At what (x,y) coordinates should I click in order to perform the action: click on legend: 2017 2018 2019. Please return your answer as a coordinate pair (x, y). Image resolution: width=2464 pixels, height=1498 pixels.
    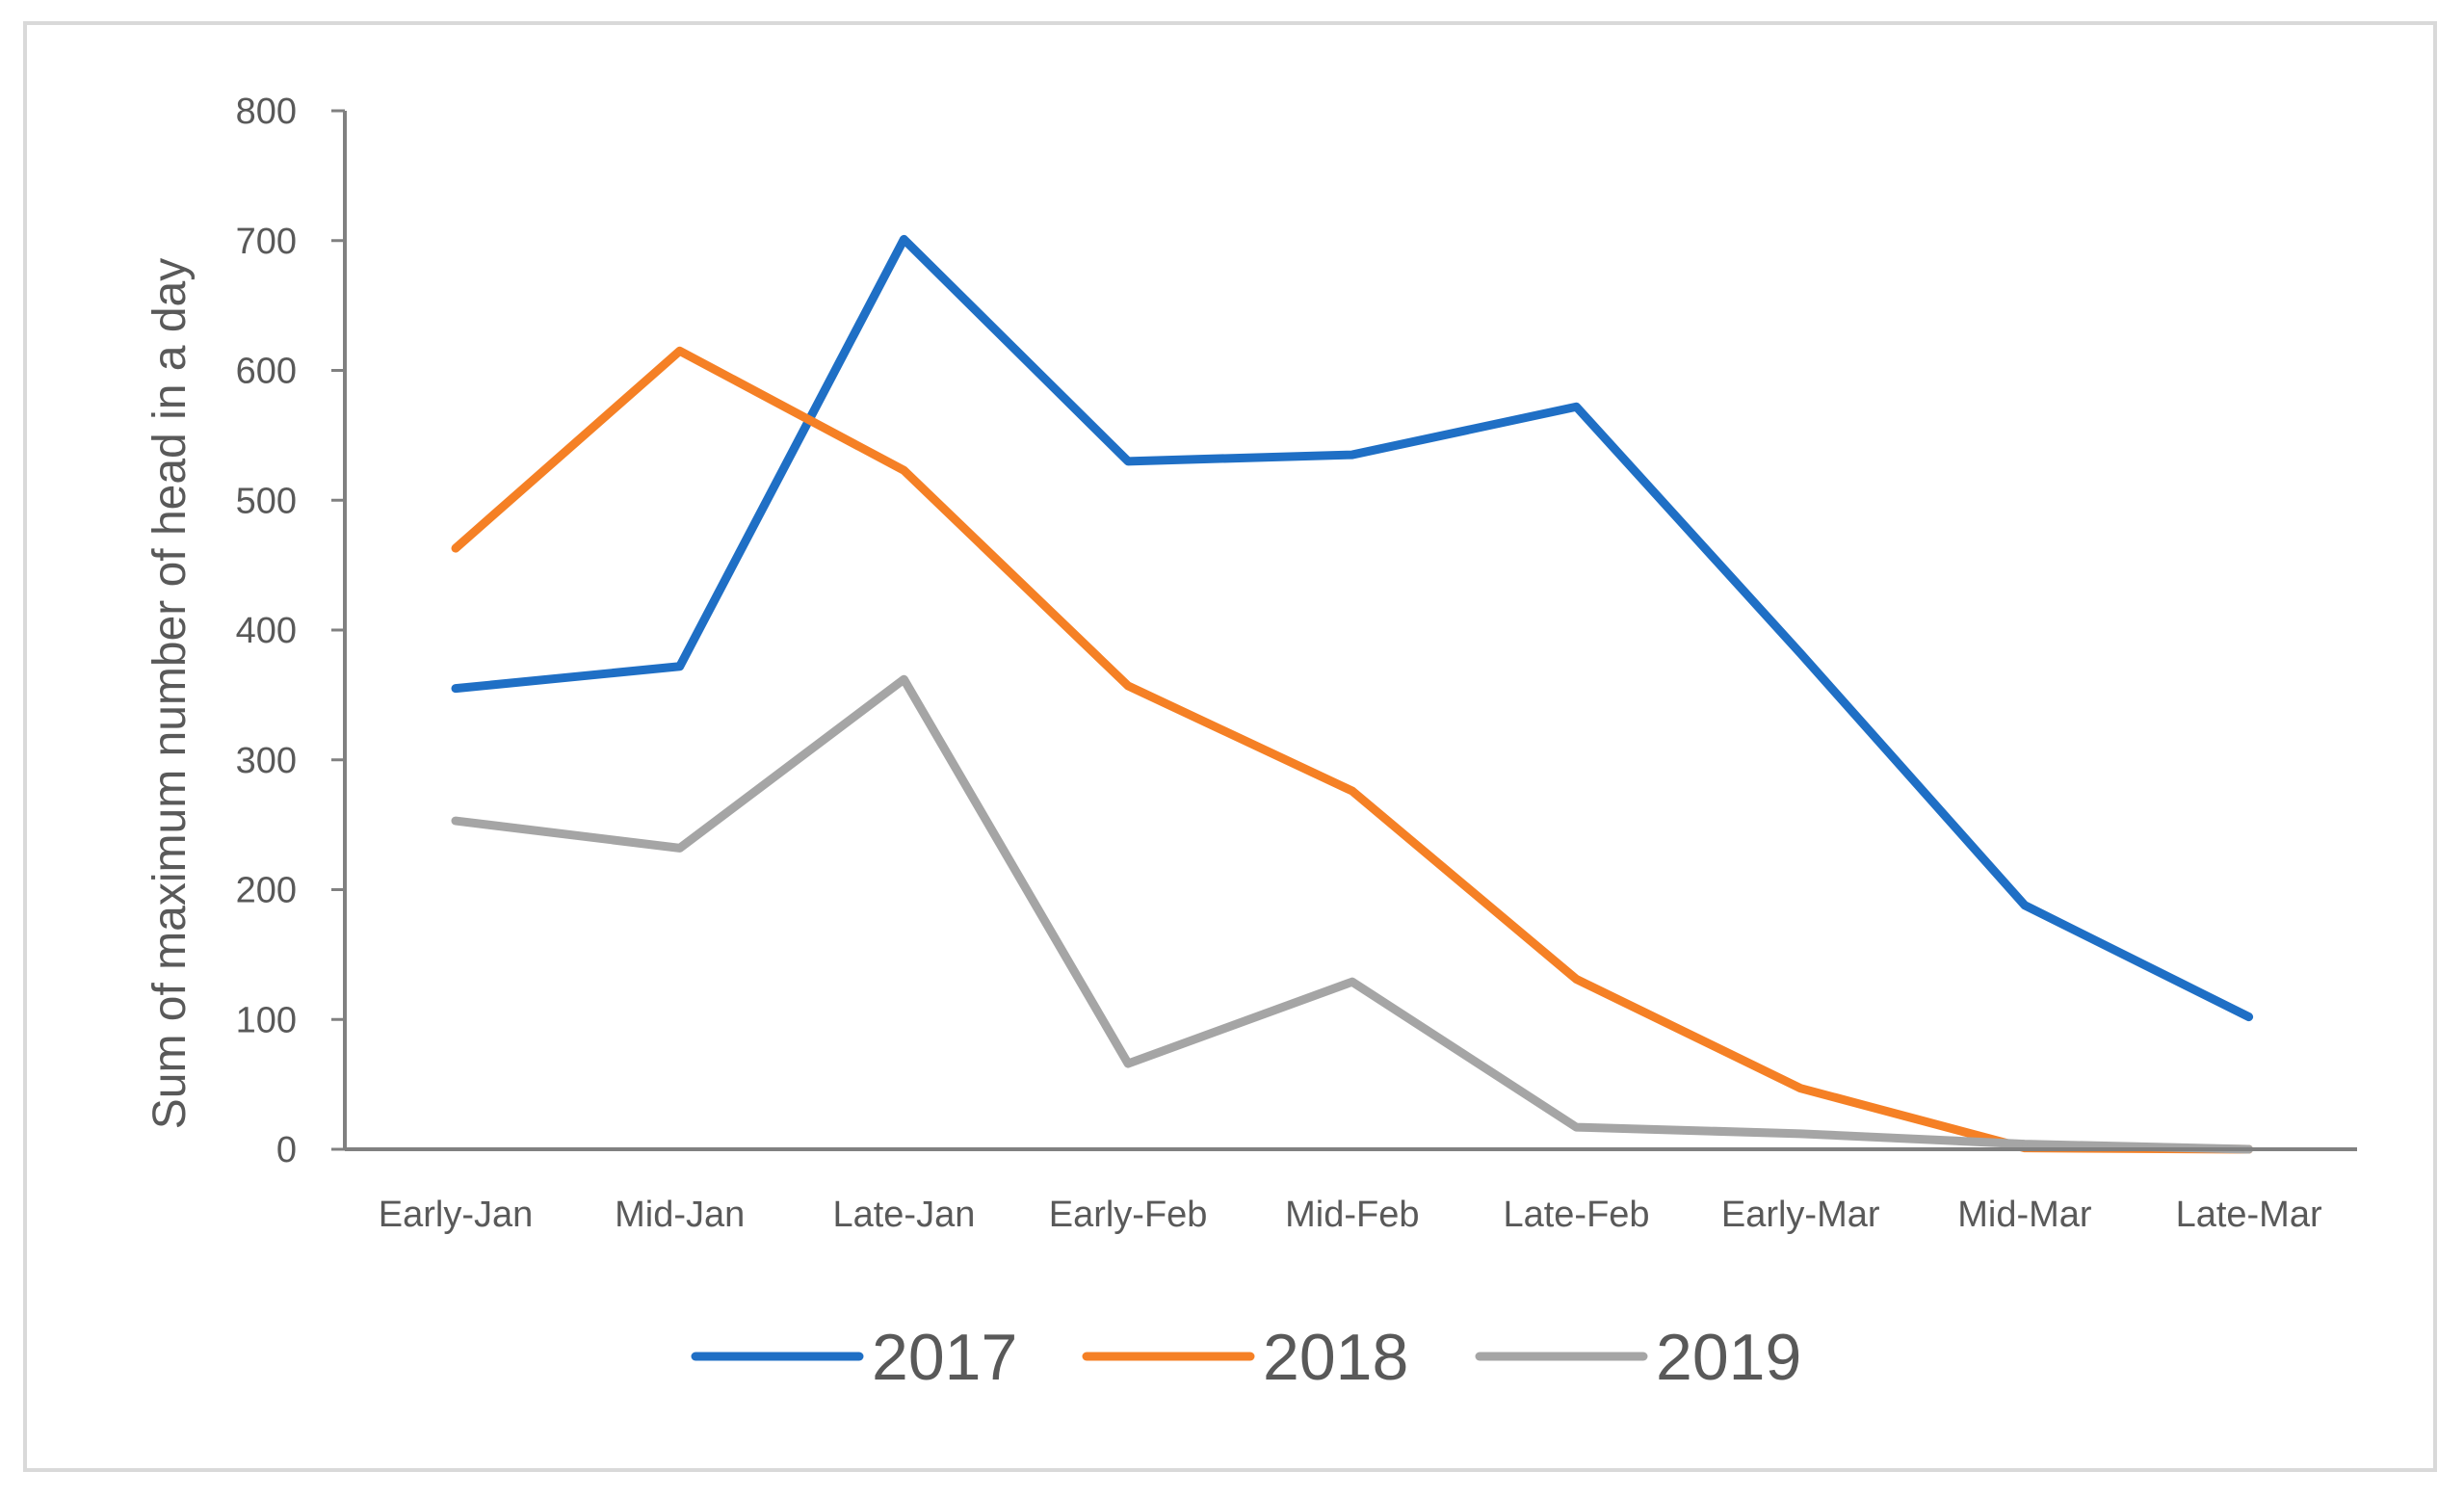
    Looking at the image, I should click on (1246, 1358).